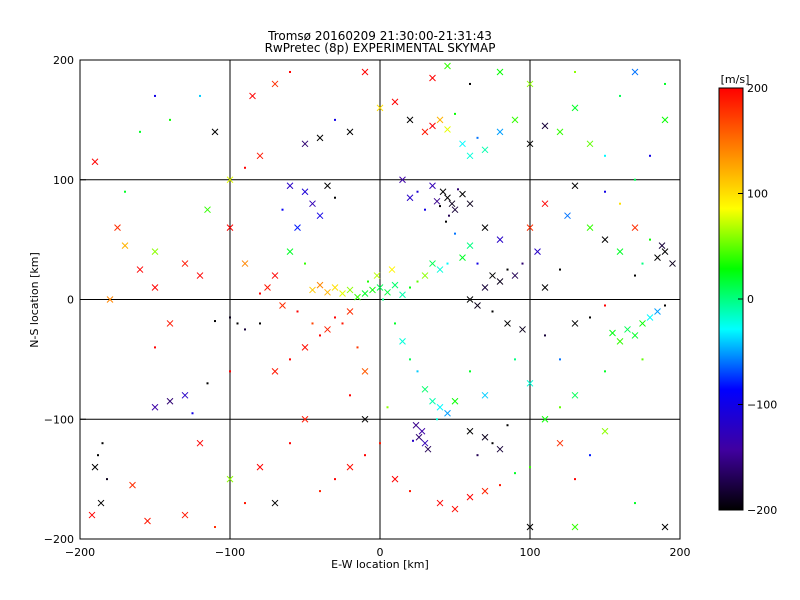 The width and height of the screenshot is (800, 600). What do you see at coordinates (380, 564) in the screenshot?
I see `x-axis-label: E-W location [km]` at bounding box center [380, 564].